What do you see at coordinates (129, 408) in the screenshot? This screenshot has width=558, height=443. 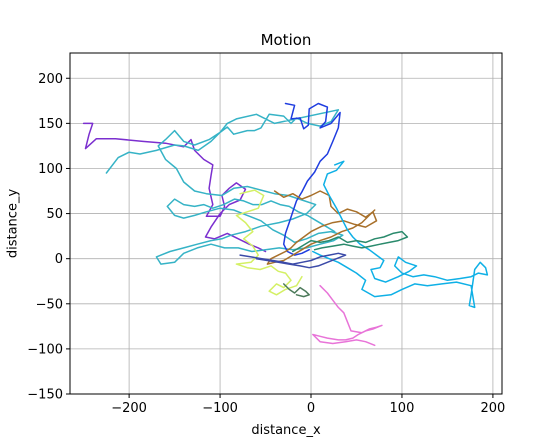 I see `x-tick-label-0: −200` at bounding box center [129, 408].